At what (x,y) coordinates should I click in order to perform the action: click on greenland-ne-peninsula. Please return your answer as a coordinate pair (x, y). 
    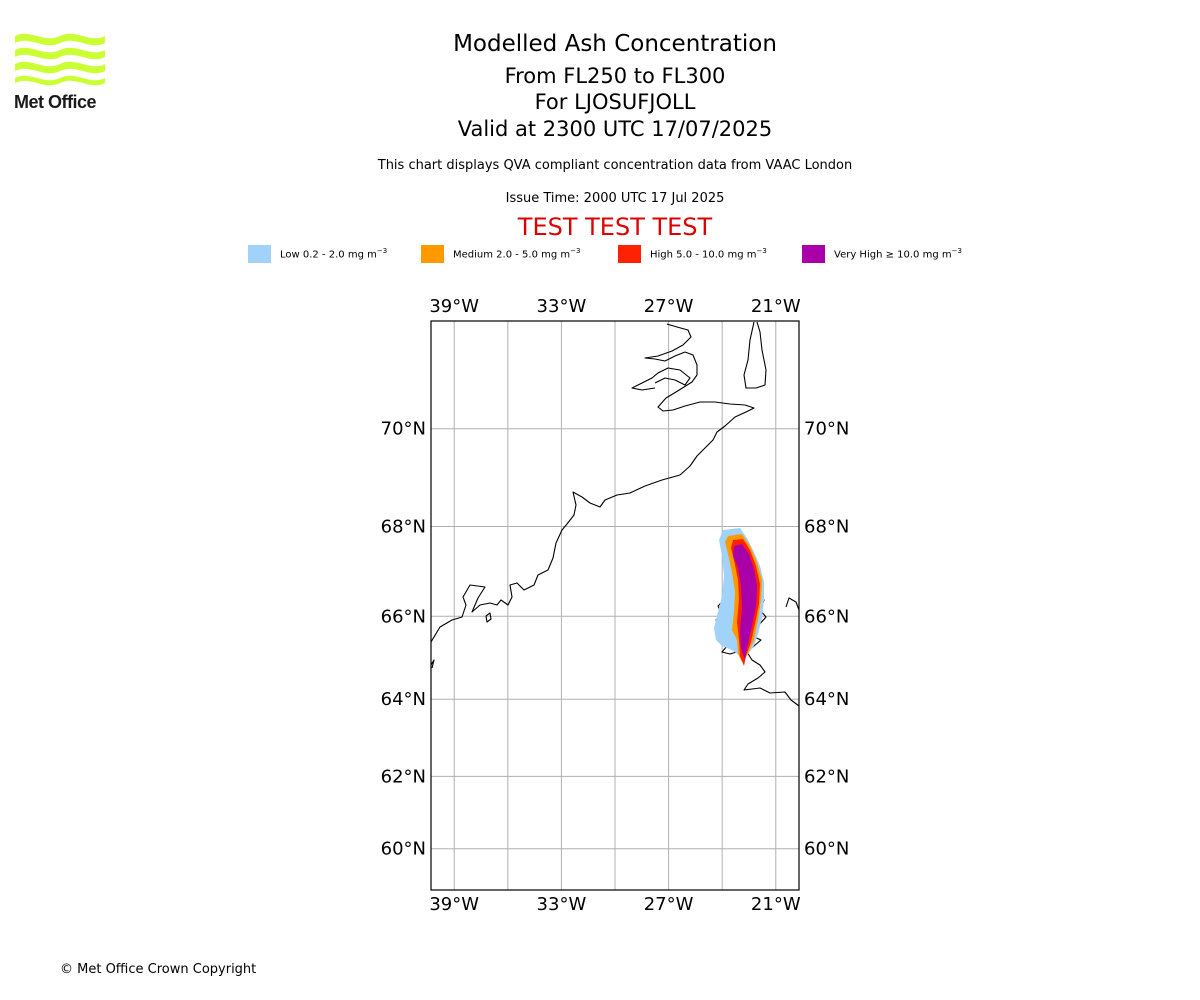
    Looking at the image, I should click on (755, 355).